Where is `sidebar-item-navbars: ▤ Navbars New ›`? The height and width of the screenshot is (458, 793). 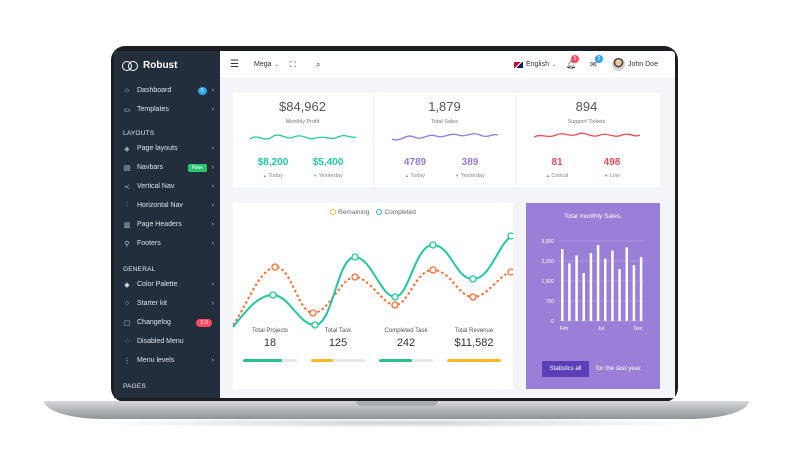
sidebar-item-navbars: ▤ Navbars New › is located at coordinates (167, 167).